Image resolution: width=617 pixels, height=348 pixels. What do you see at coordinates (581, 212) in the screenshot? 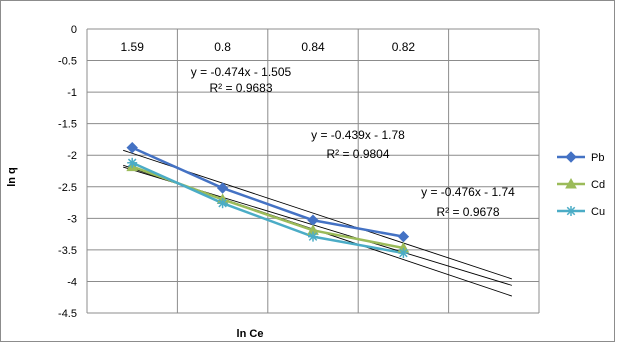
I see `legend-item-cu: Cu` at bounding box center [581, 212].